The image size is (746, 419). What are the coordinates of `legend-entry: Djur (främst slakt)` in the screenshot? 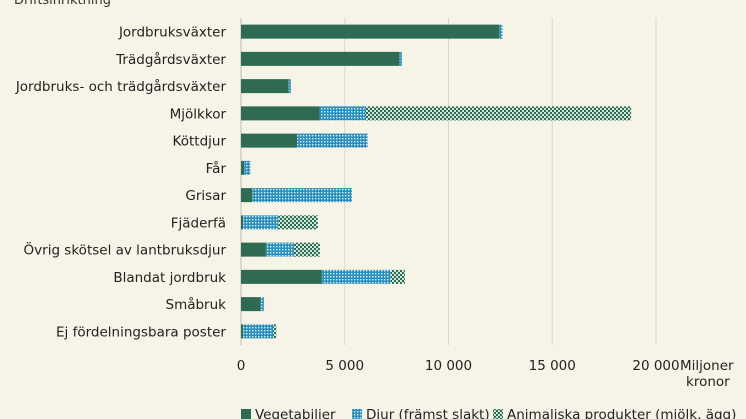 It's located at (428, 413).